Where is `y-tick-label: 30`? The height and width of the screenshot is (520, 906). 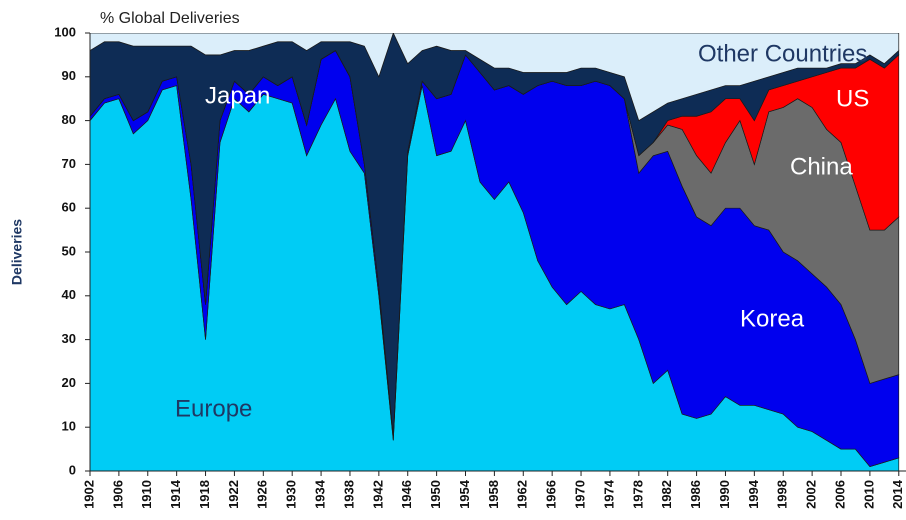 y-tick-label: 30 is located at coordinates (69, 338).